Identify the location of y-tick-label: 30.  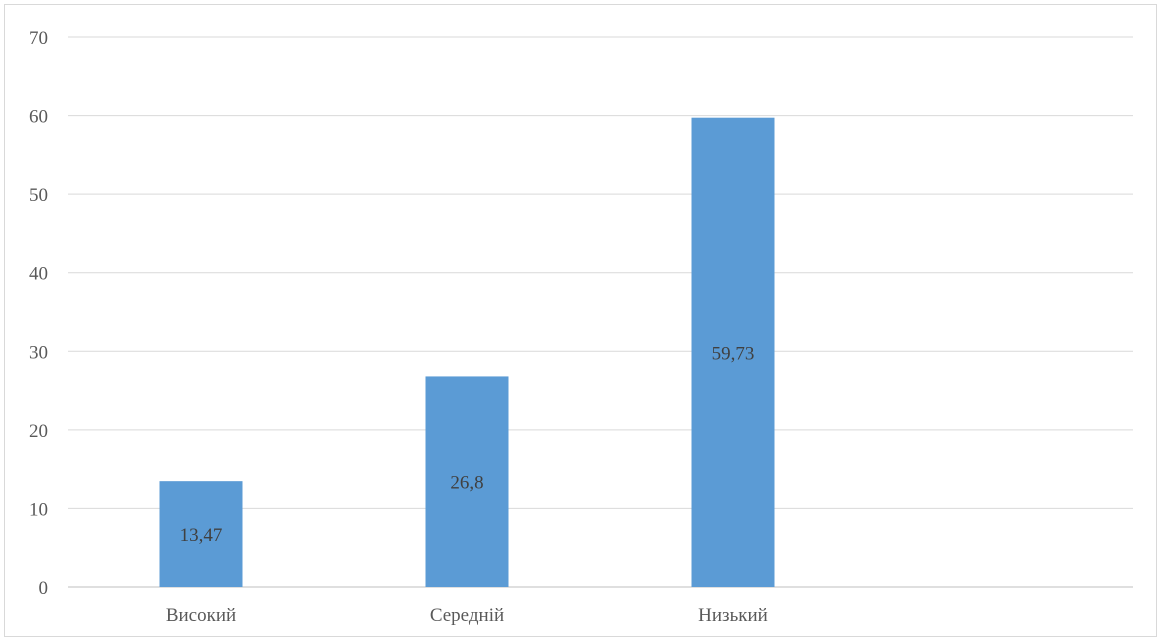
(38, 352).